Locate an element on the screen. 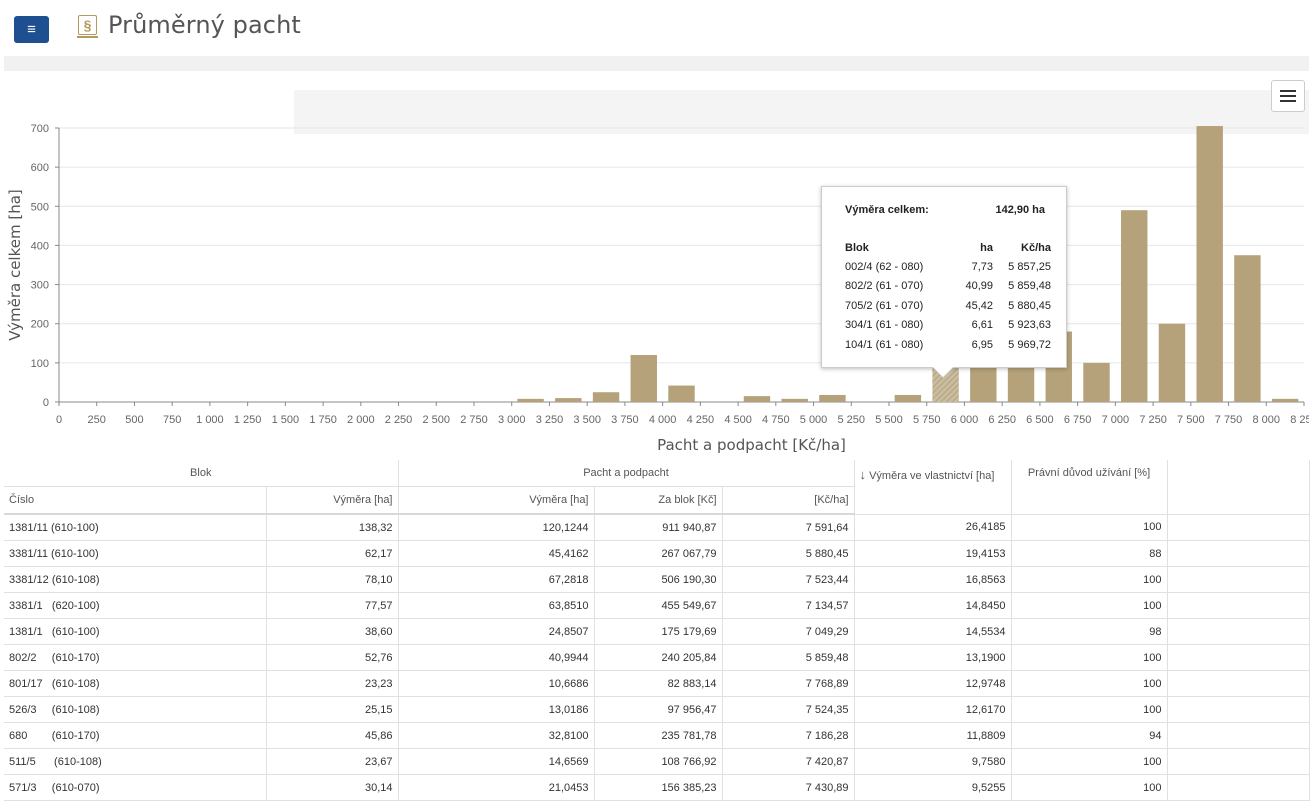 This screenshot has height=801, width=1313. header-vymera-vlastnictvi: ↓ Výměra ve vlastnictví [ha] is located at coordinates (933, 487).